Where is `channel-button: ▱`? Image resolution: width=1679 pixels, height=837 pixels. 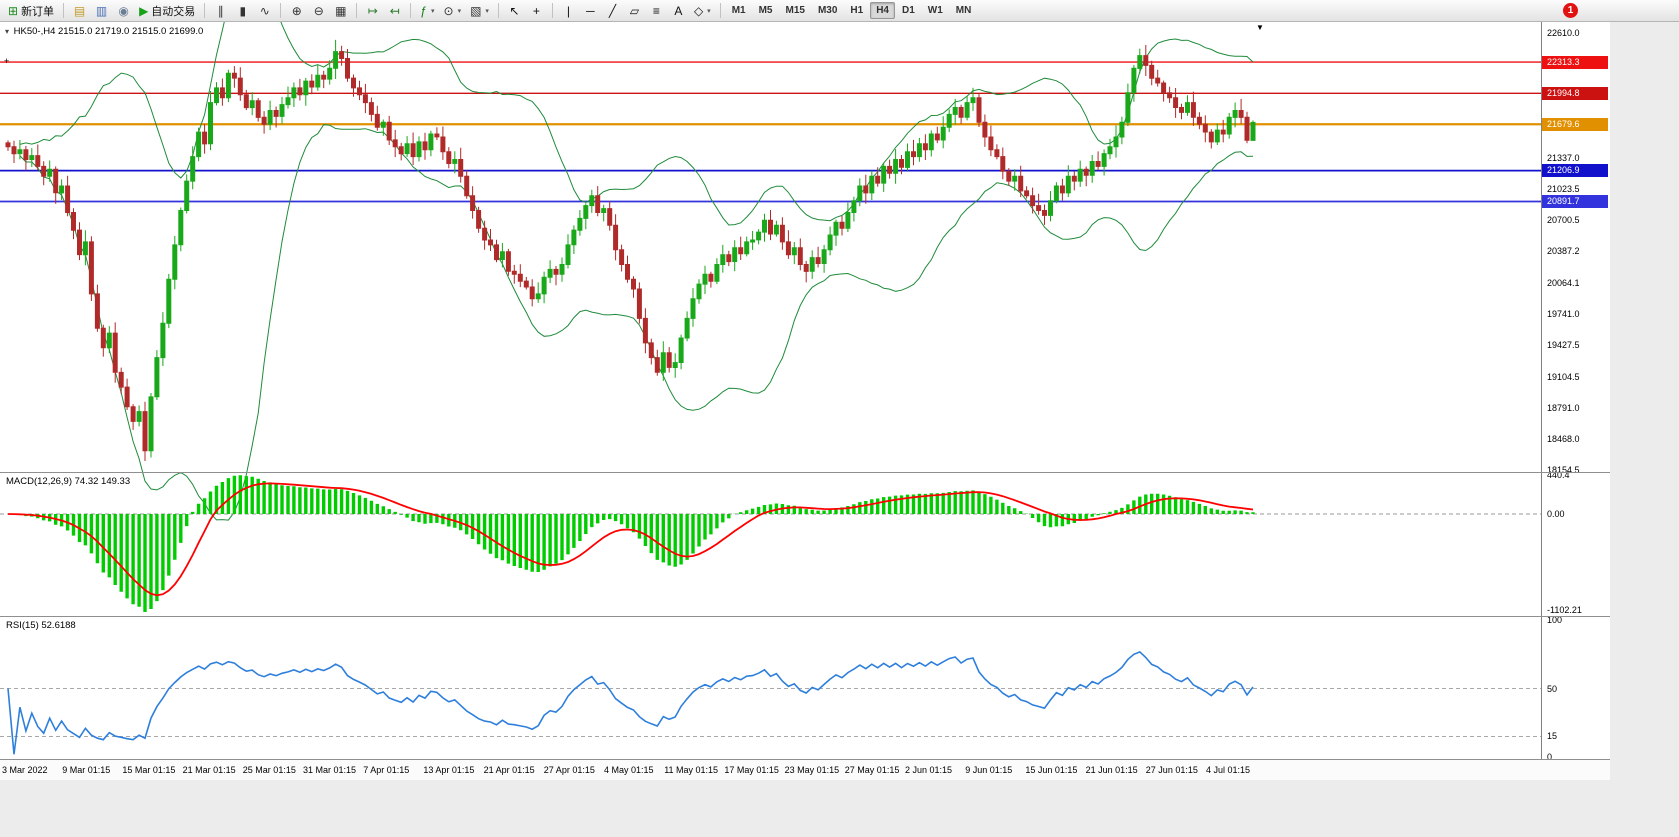
channel-button: ▱ is located at coordinates (634, 10).